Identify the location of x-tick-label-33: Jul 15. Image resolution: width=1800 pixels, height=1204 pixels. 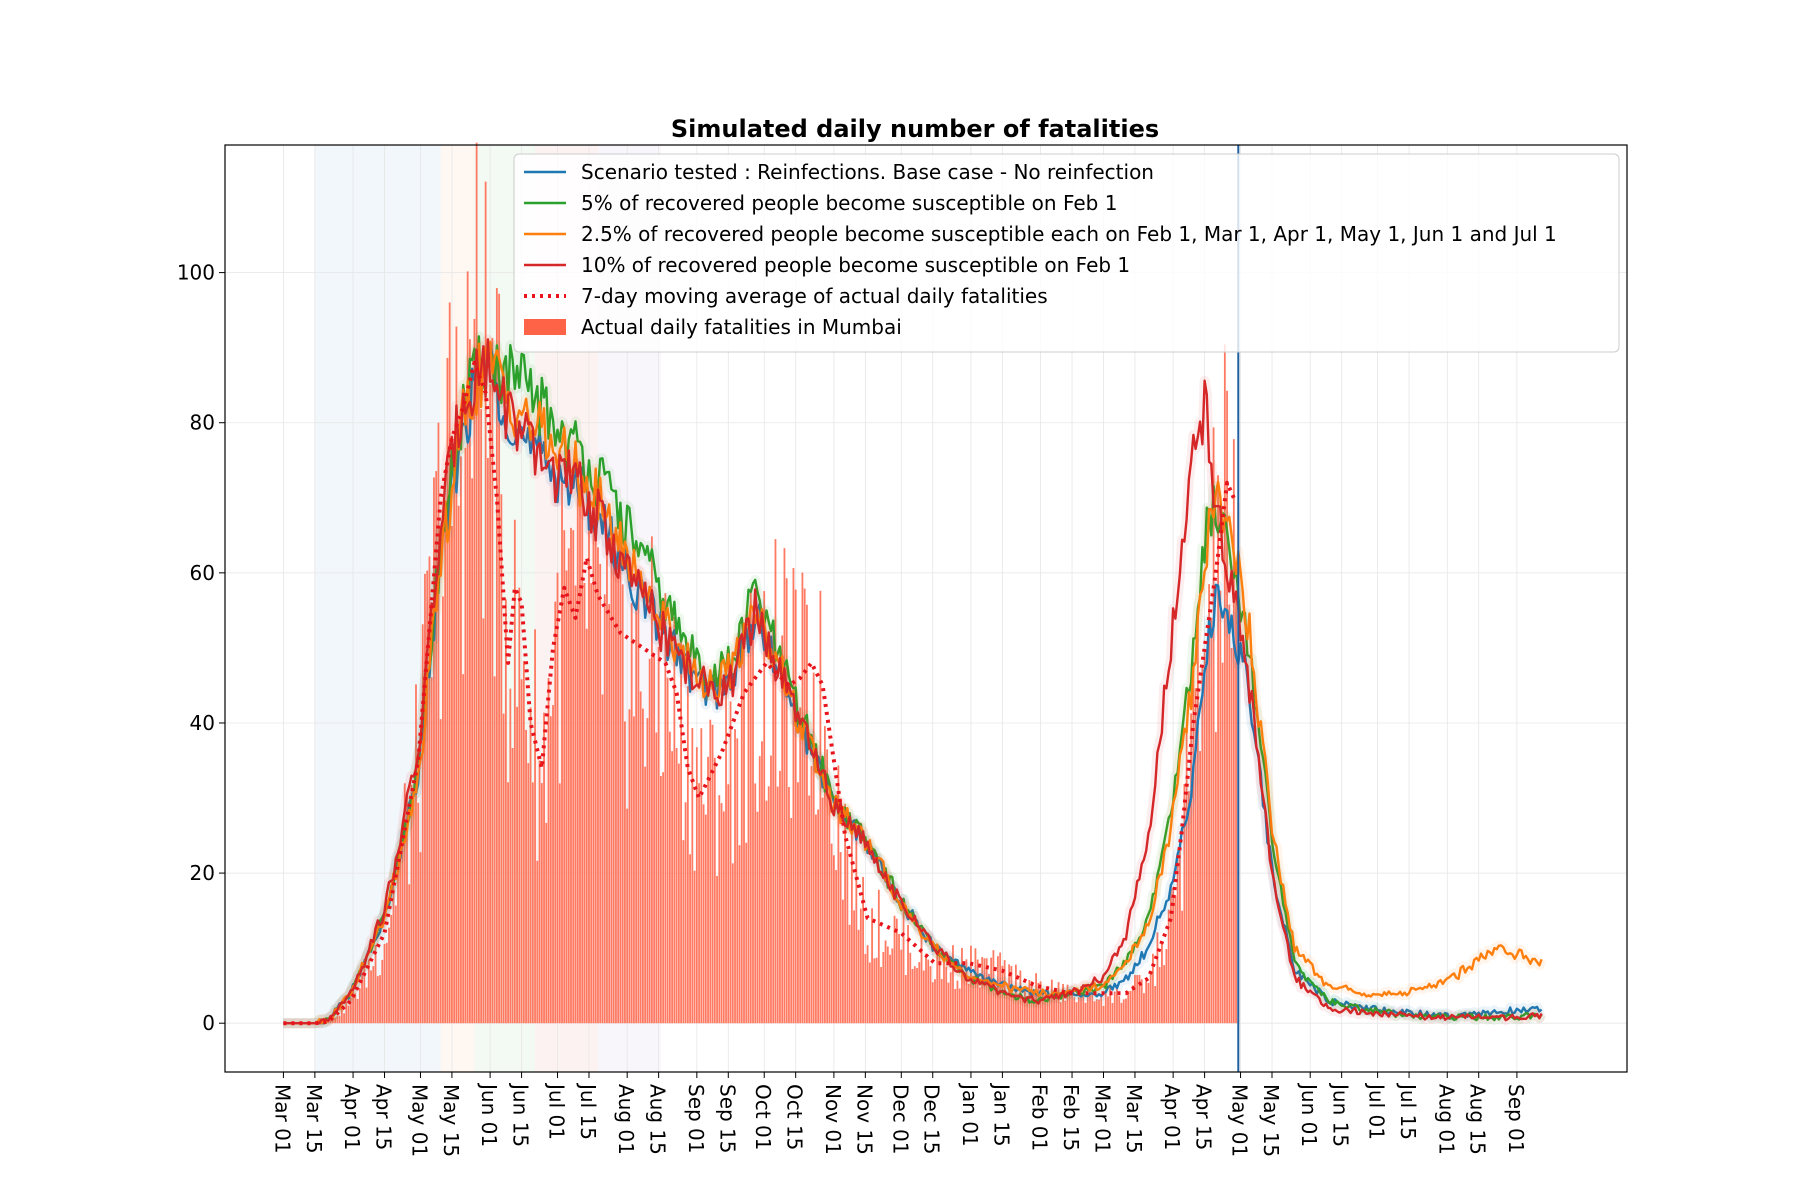
(1408, 1111).